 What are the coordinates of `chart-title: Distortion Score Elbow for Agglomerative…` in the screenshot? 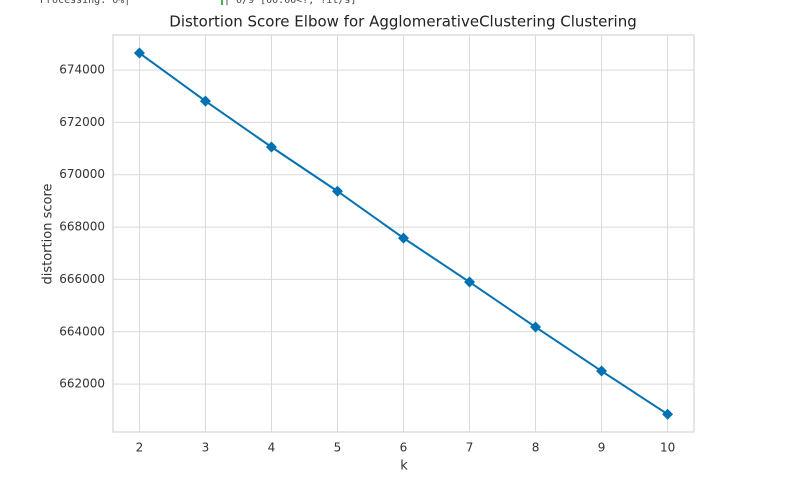 It's located at (402, 22).